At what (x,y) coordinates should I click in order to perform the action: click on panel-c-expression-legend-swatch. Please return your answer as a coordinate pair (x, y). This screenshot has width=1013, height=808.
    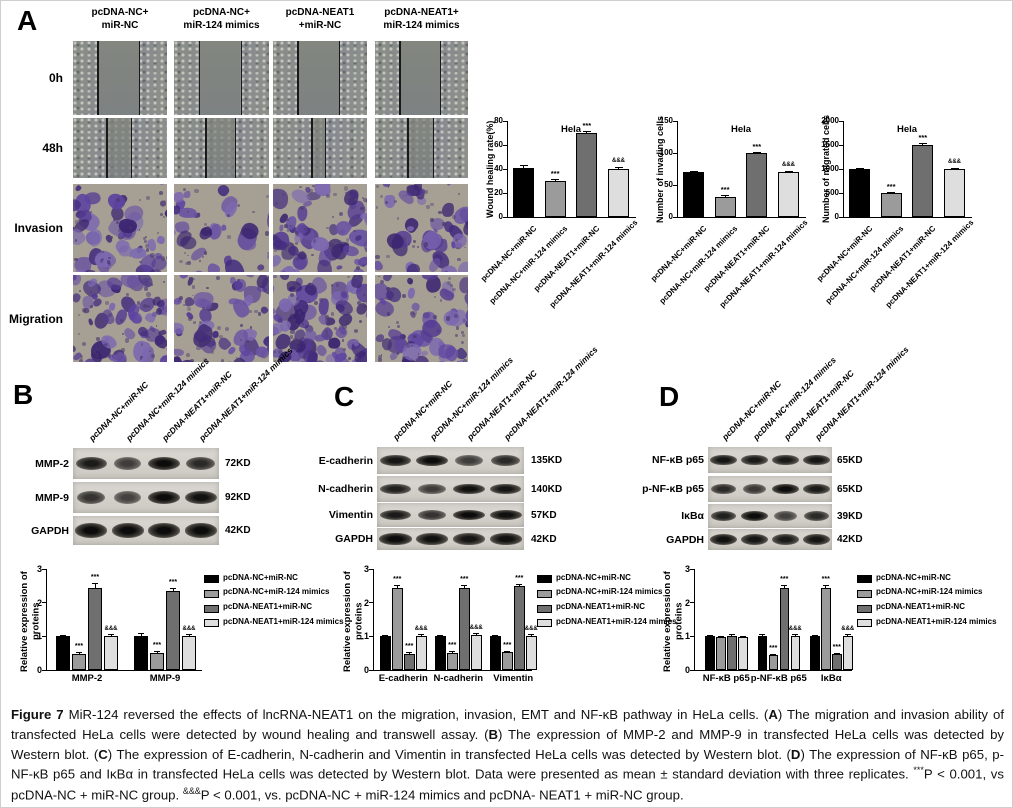
    Looking at the image, I should click on (544, 608).